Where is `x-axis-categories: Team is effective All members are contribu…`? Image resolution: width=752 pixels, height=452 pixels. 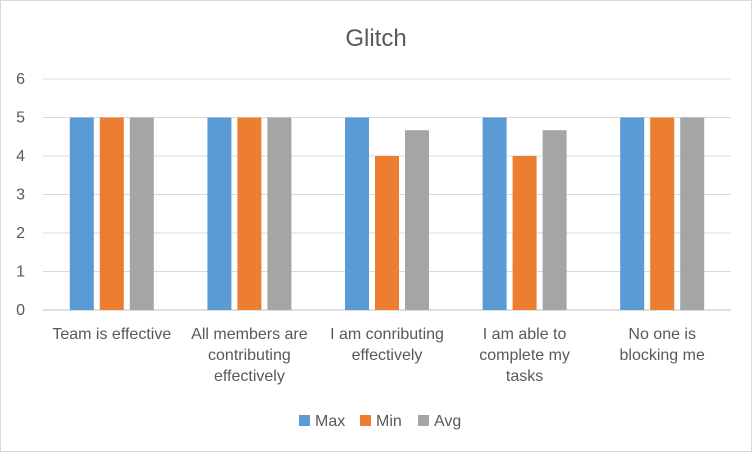
x-axis-categories: Team is effective All members are contribu… is located at coordinates (378, 355).